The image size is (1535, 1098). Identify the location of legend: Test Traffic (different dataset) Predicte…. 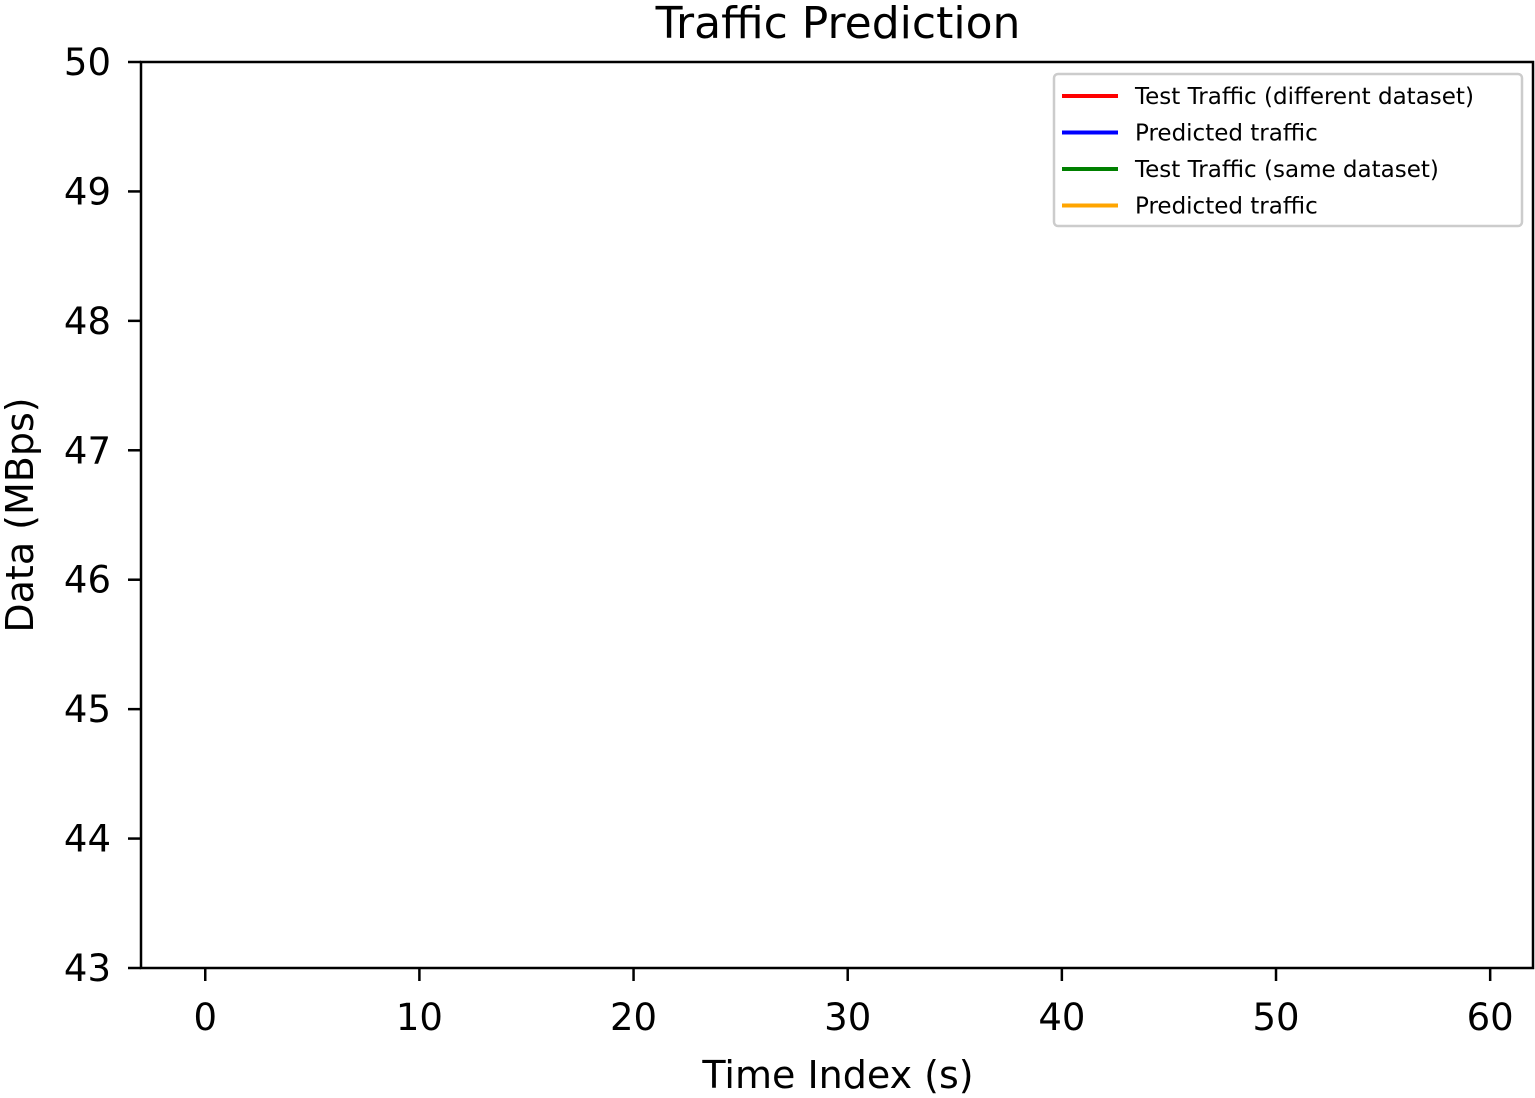
(1288, 150).